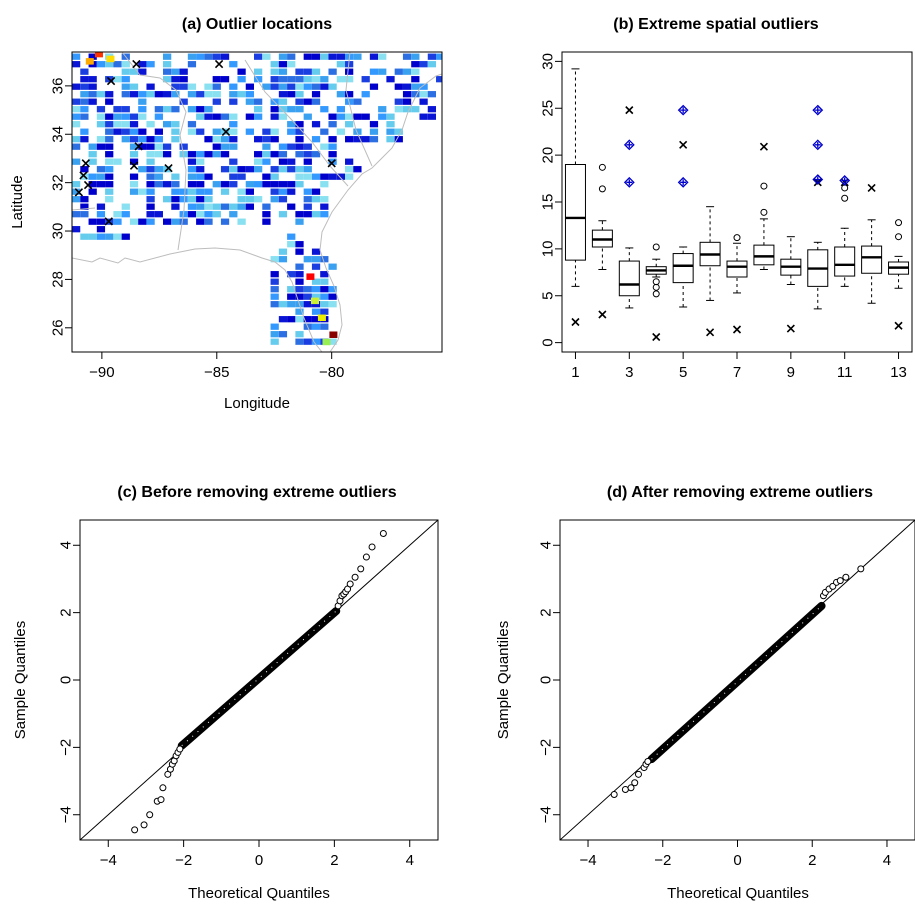  Describe the element at coordinates (548, 61) in the screenshot. I see `panel-b-ytick-label: 30` at that location.